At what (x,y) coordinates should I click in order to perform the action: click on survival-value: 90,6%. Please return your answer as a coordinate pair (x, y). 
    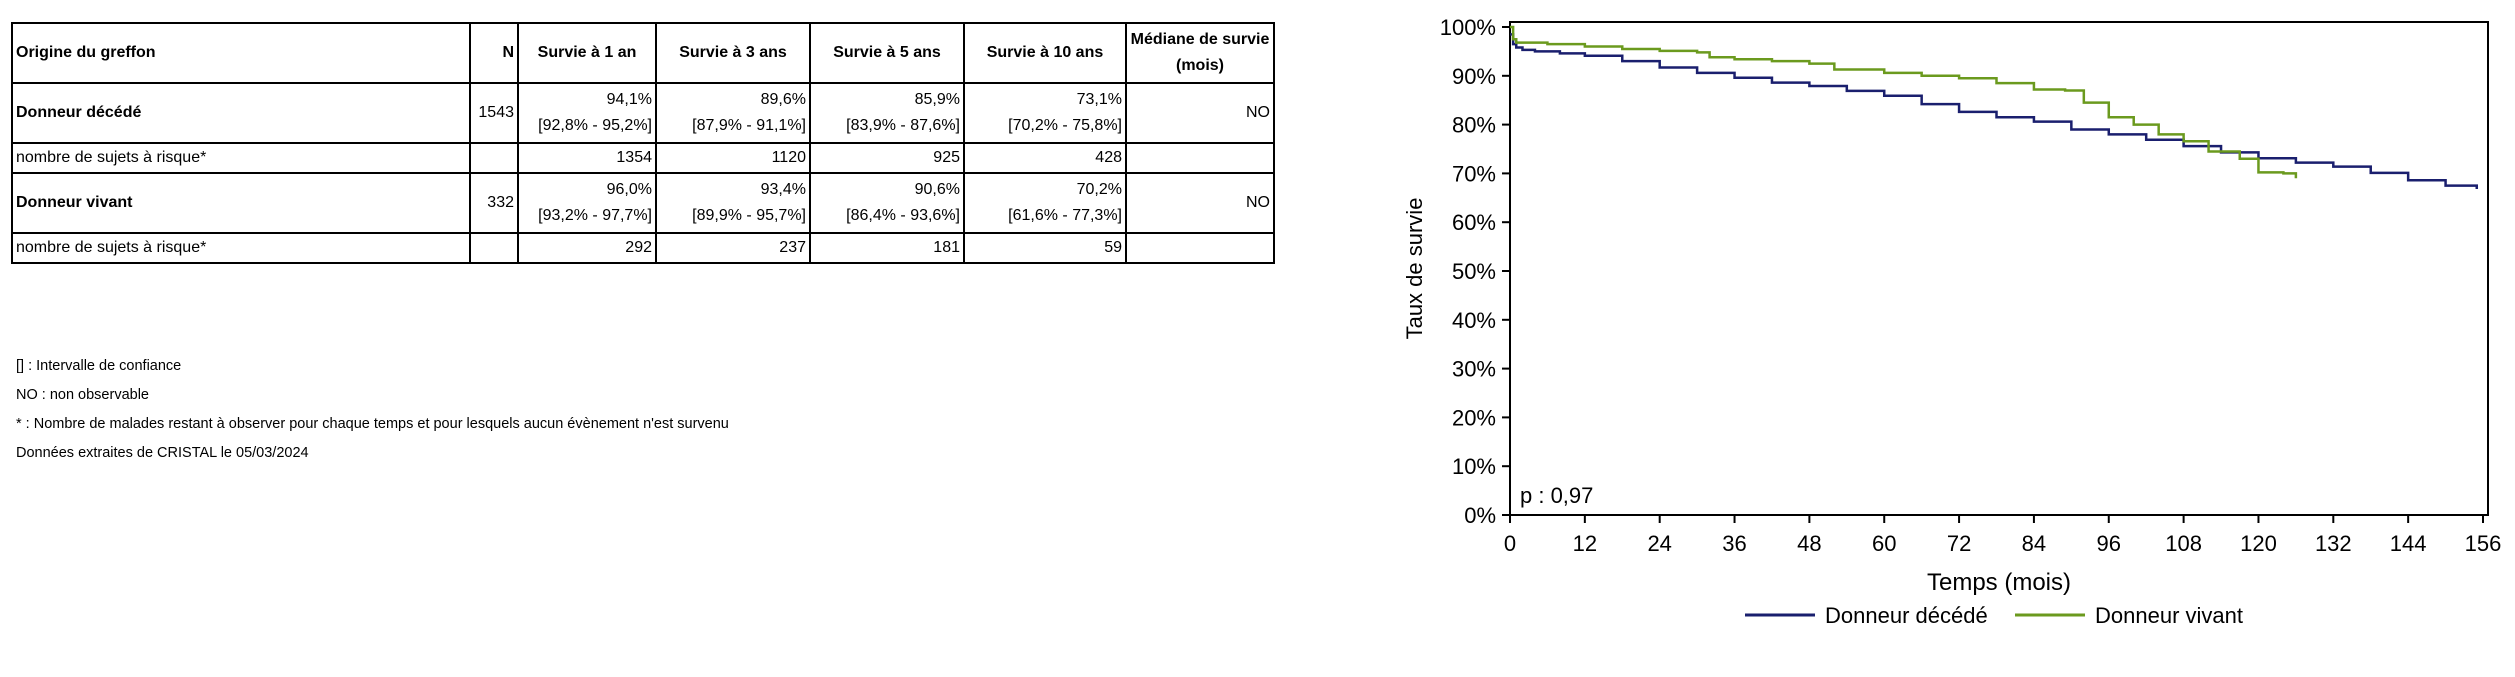
    Looking at the image, I should click on (937, 189).